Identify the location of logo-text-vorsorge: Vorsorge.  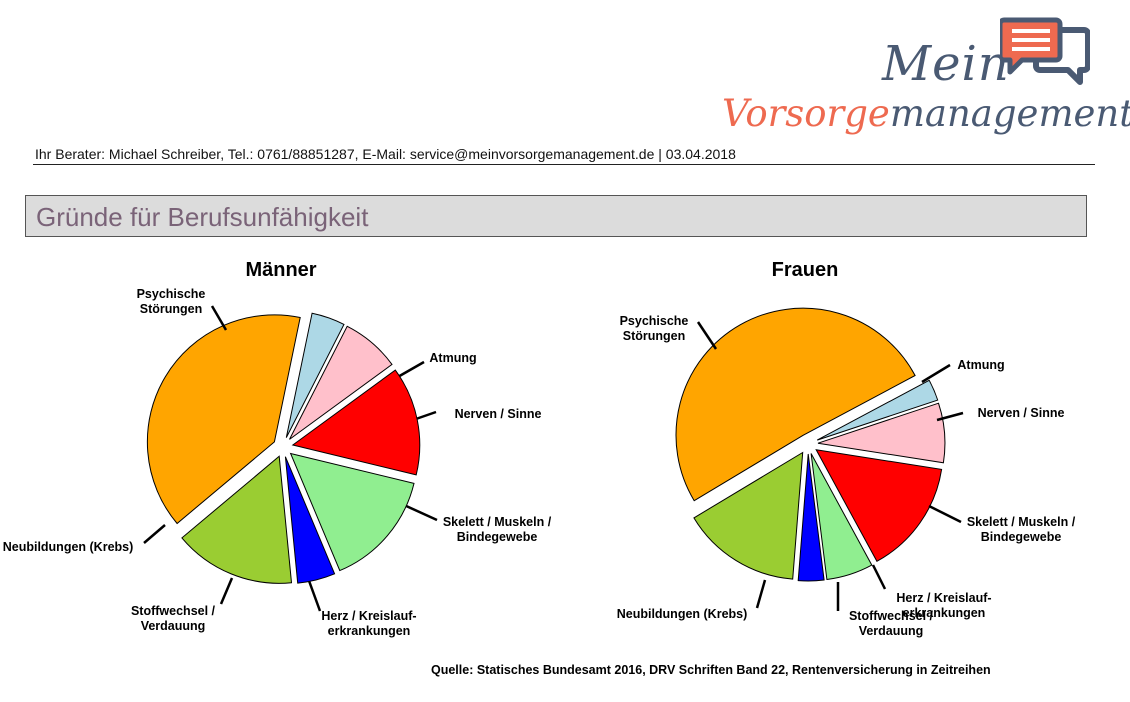
(806, 113).